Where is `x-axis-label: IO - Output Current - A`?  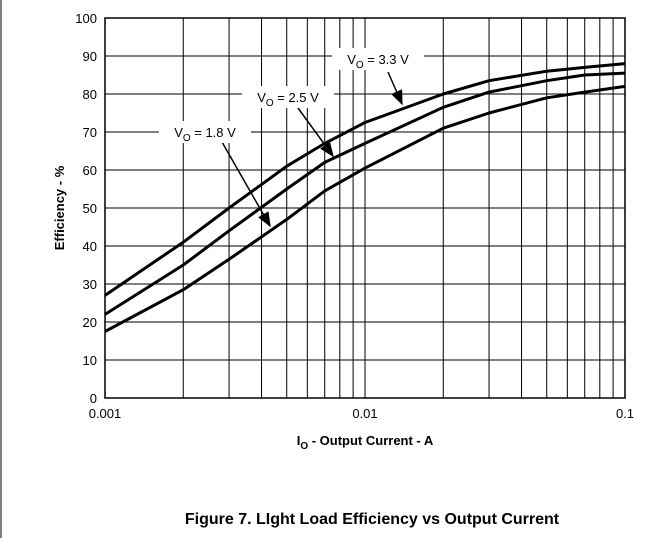
x-axis-label: IO - Output Current - A is located at coordinates (365, 442).